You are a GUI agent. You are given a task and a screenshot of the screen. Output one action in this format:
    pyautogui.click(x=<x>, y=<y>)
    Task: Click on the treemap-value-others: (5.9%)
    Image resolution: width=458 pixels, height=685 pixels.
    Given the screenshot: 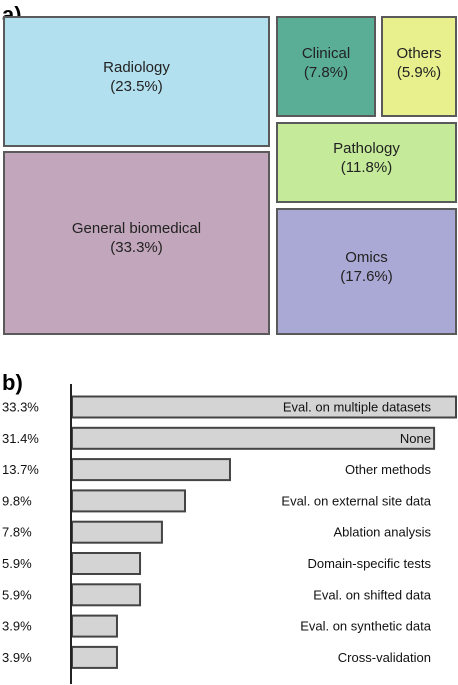 What is the action you would take?
    pyautogui.click(x=419, y=72)
    